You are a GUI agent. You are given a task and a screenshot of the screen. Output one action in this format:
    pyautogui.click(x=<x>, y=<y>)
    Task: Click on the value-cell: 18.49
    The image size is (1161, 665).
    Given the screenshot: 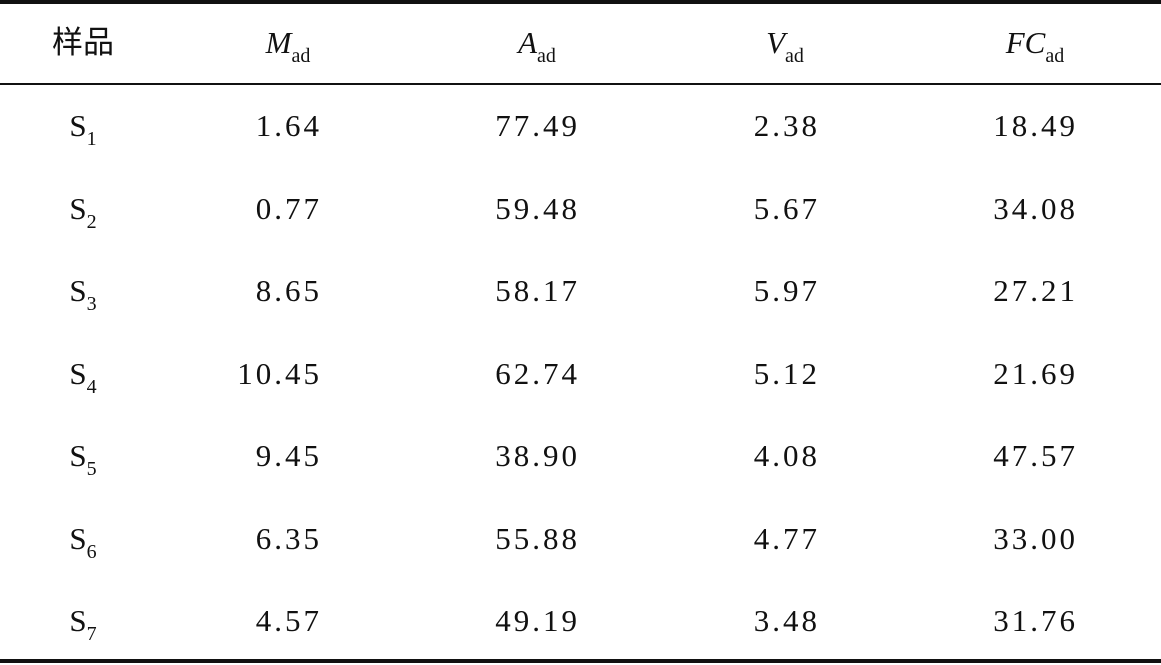 What is the action you would take?
    pyautogui.click(x=1035, y=125)
    